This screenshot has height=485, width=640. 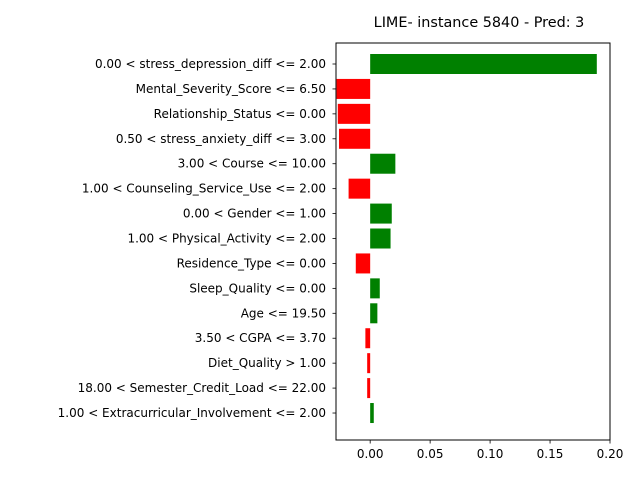 What do you see at coordinates (479, 23) in the screenshot?
I see `chart-title: LIME- instance 5840 - Pred: 3` at bounding box center [479, 23].